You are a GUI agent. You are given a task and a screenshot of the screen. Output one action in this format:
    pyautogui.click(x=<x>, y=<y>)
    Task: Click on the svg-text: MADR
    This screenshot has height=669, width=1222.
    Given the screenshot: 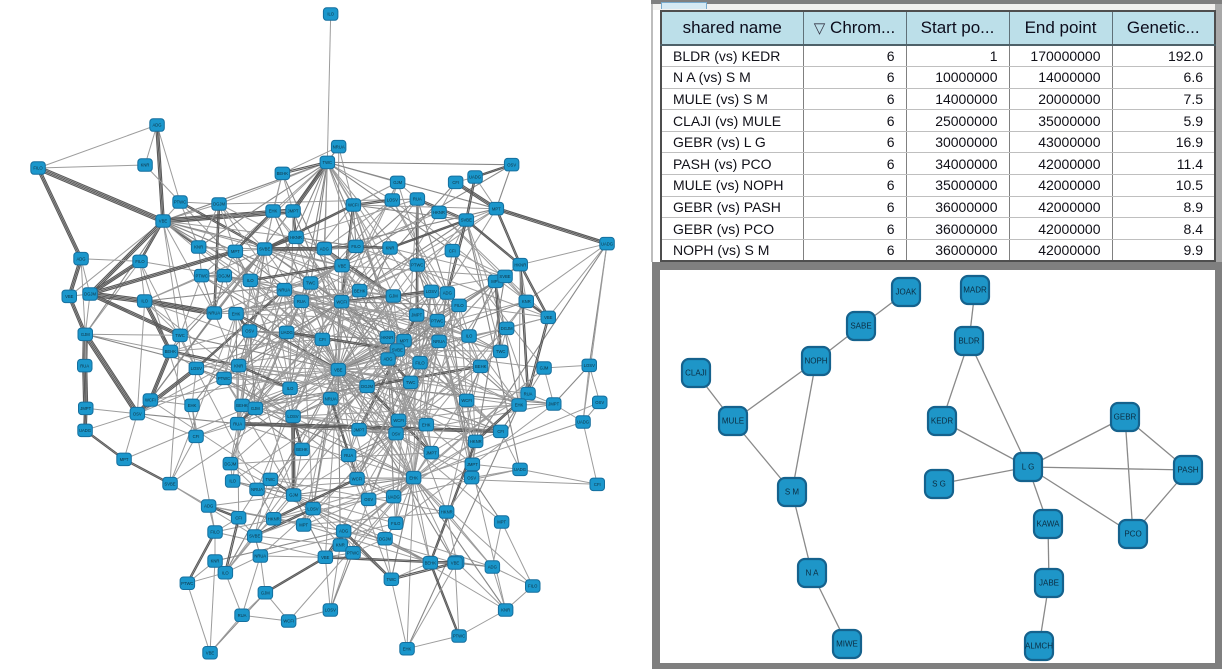 What is the action you would take?
    pyautogui.click(x=975, y=290)
    